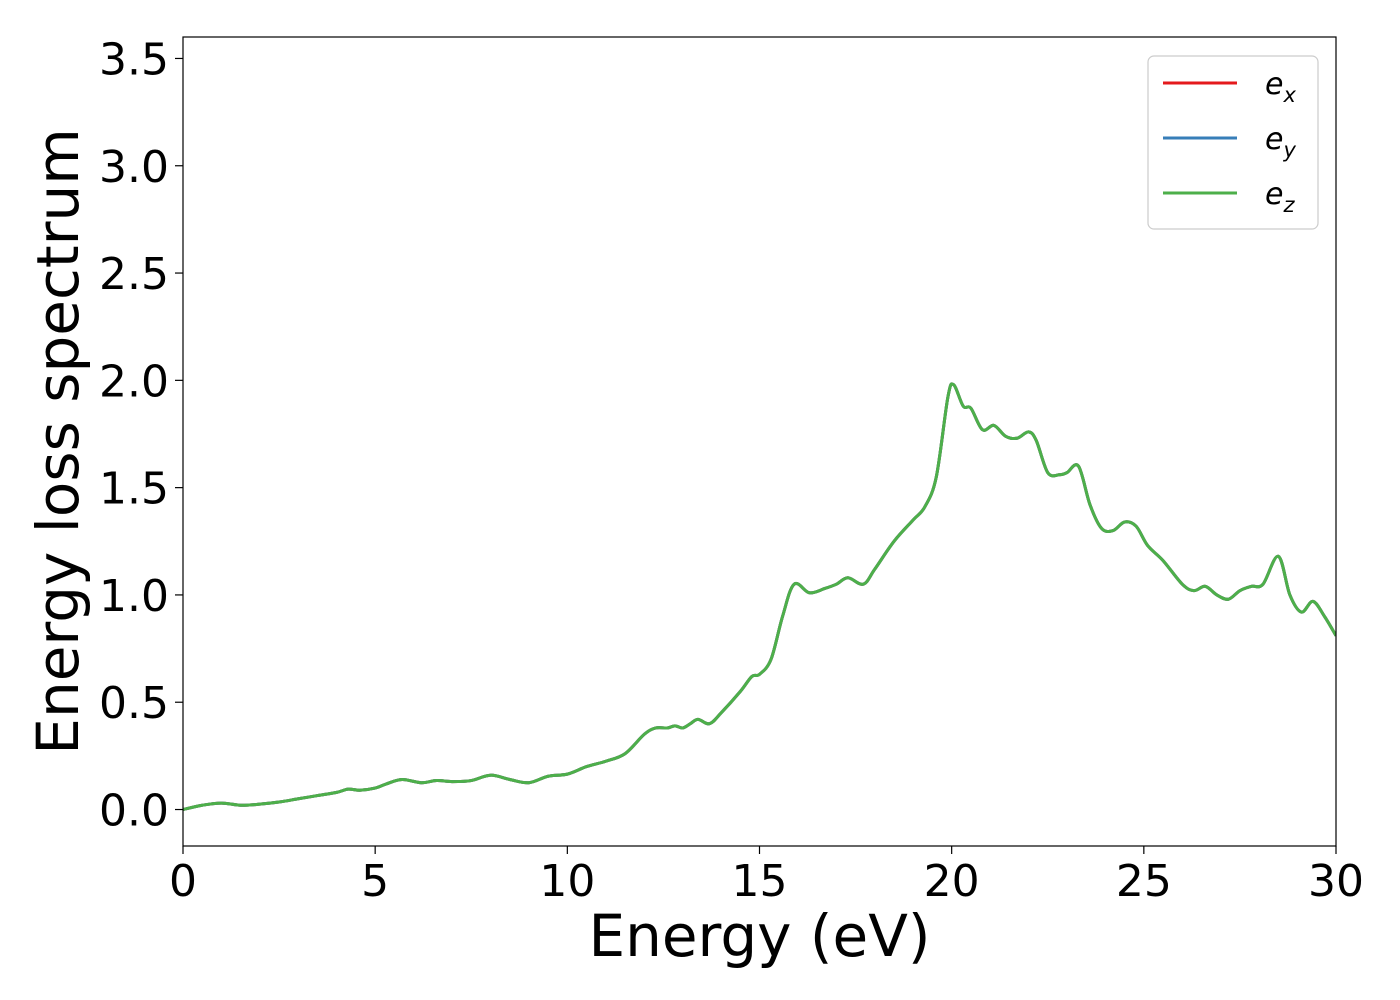  What do you see at coordinates (1336, 881) in the screenshot?
I see `x-tick-label: 30` at bounding box center [1336, 881].